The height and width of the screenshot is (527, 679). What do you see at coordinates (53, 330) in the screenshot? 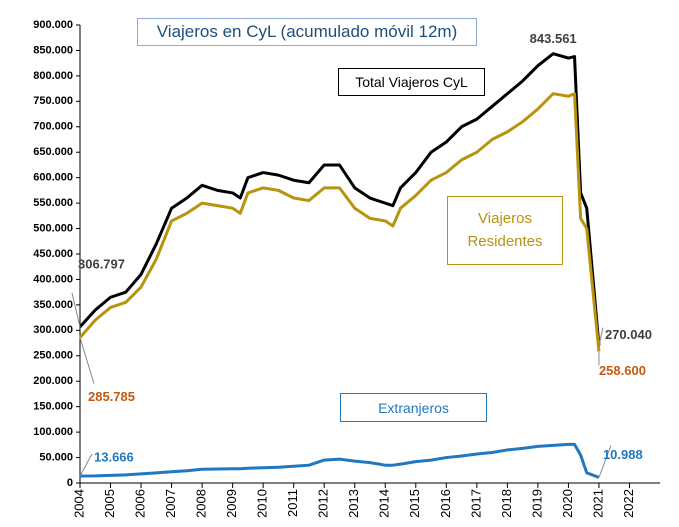
I see `y-tick-label: 300.000` at bounding box center [53, 330].